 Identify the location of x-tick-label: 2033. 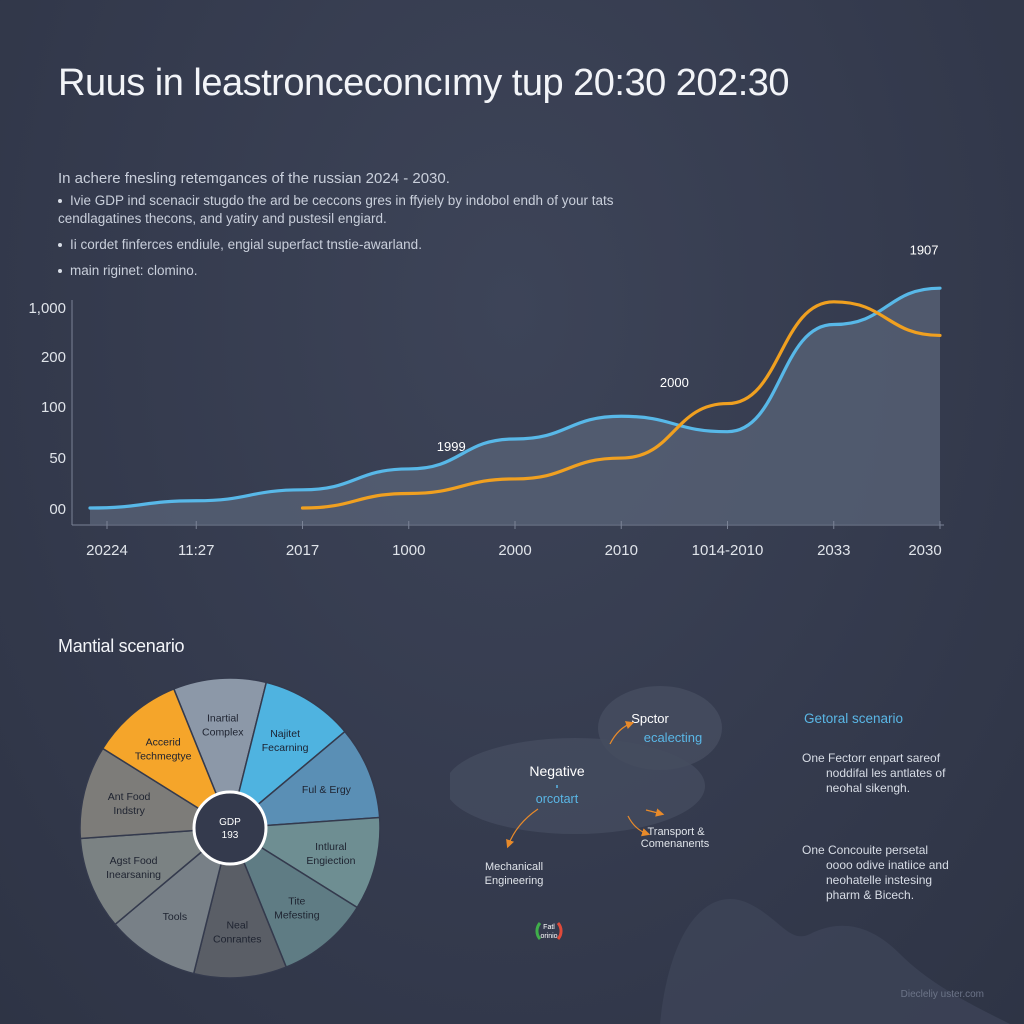
(833, 550).